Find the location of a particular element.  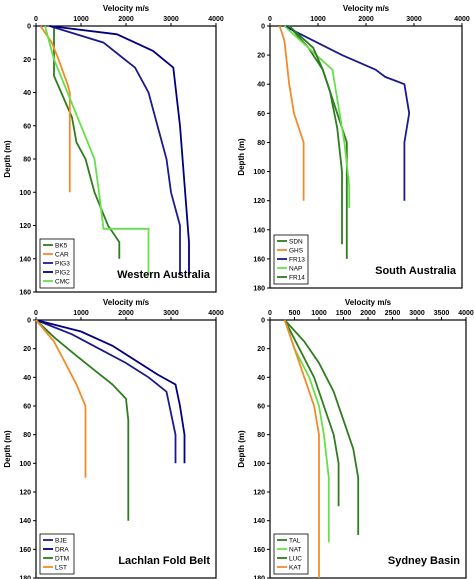

x-tick-label: 500 is located at coordinates (295, 313).